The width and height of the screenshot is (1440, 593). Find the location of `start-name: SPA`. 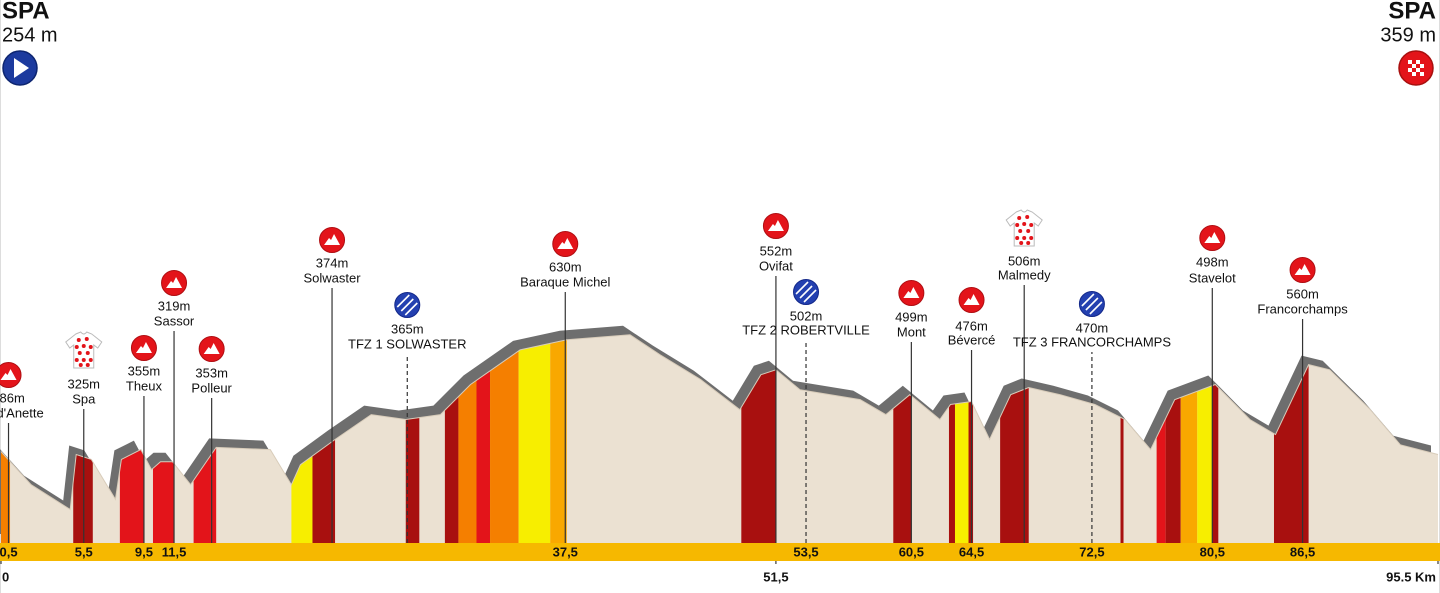

start-name: SPA is located at coordinates (26, 12).